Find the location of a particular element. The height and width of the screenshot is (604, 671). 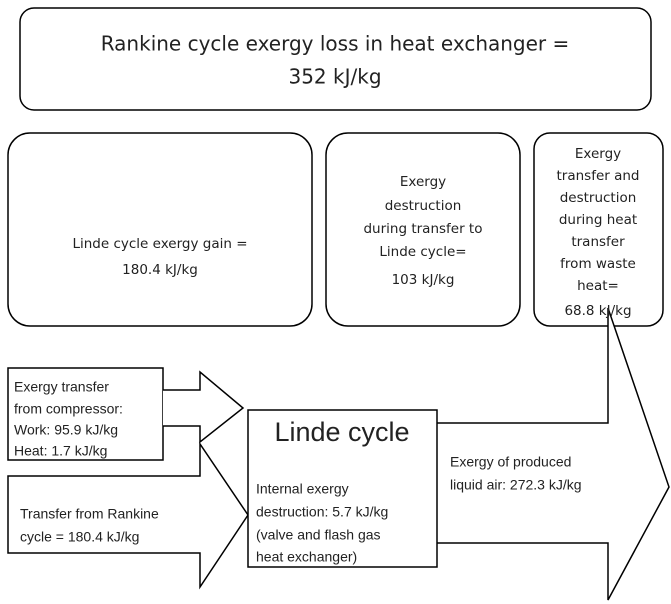

label: transfer and is located at coordinates (597, 176).